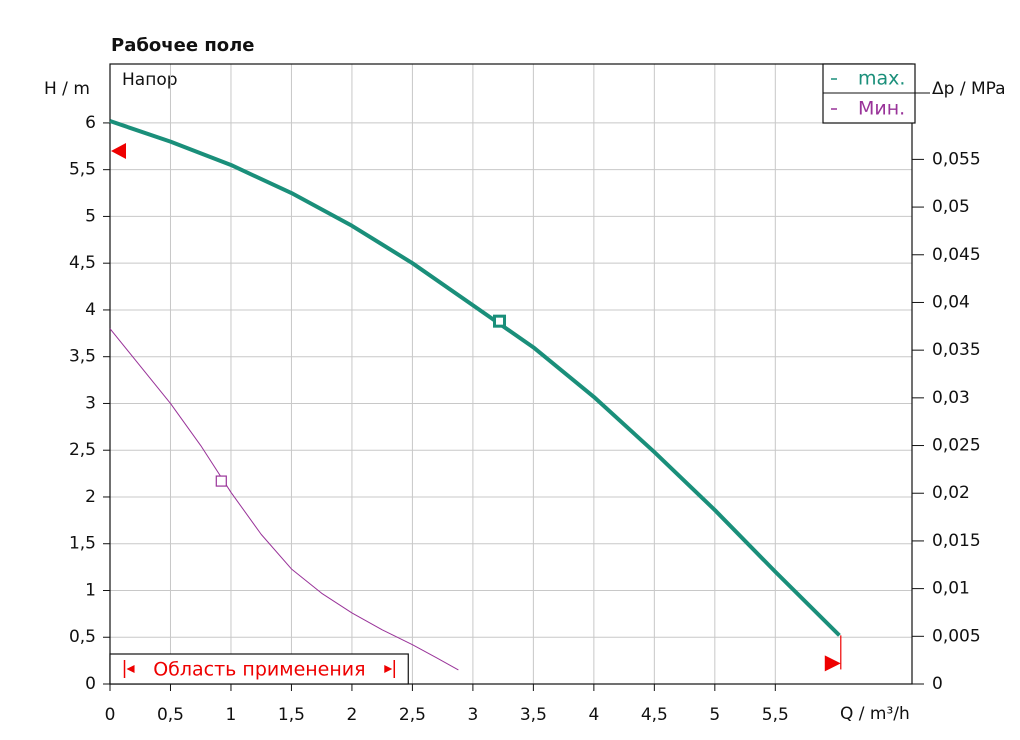 The height and width of the screenshot is (740, 1020). Describe the element at coordinates (90, 216) in the screenshot. I see `y-tick-label: 5` at that location.